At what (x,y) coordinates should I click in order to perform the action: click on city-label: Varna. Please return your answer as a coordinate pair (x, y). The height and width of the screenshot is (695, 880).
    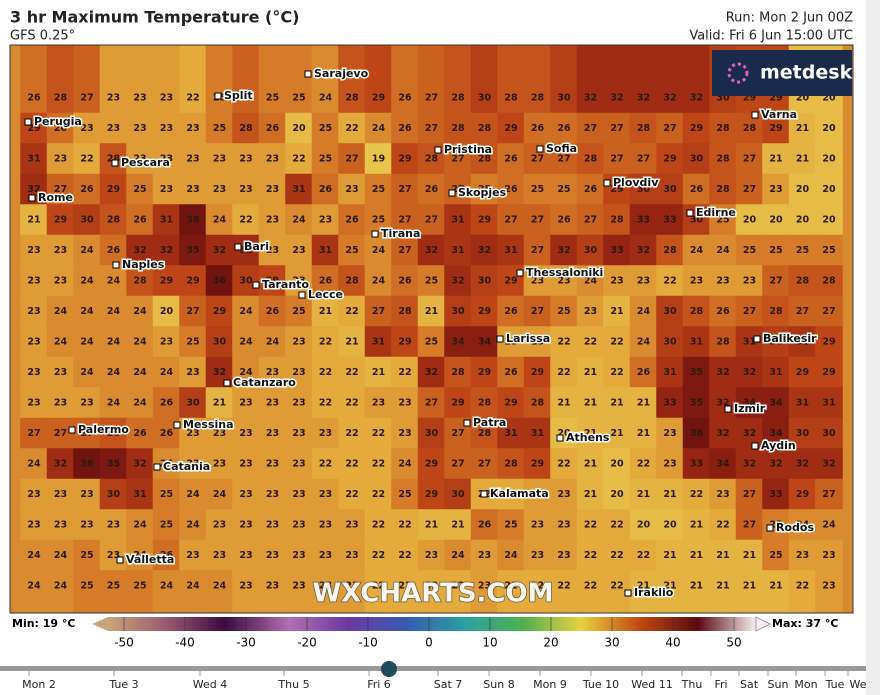
    Looking at the image, I should click on (779, 114).